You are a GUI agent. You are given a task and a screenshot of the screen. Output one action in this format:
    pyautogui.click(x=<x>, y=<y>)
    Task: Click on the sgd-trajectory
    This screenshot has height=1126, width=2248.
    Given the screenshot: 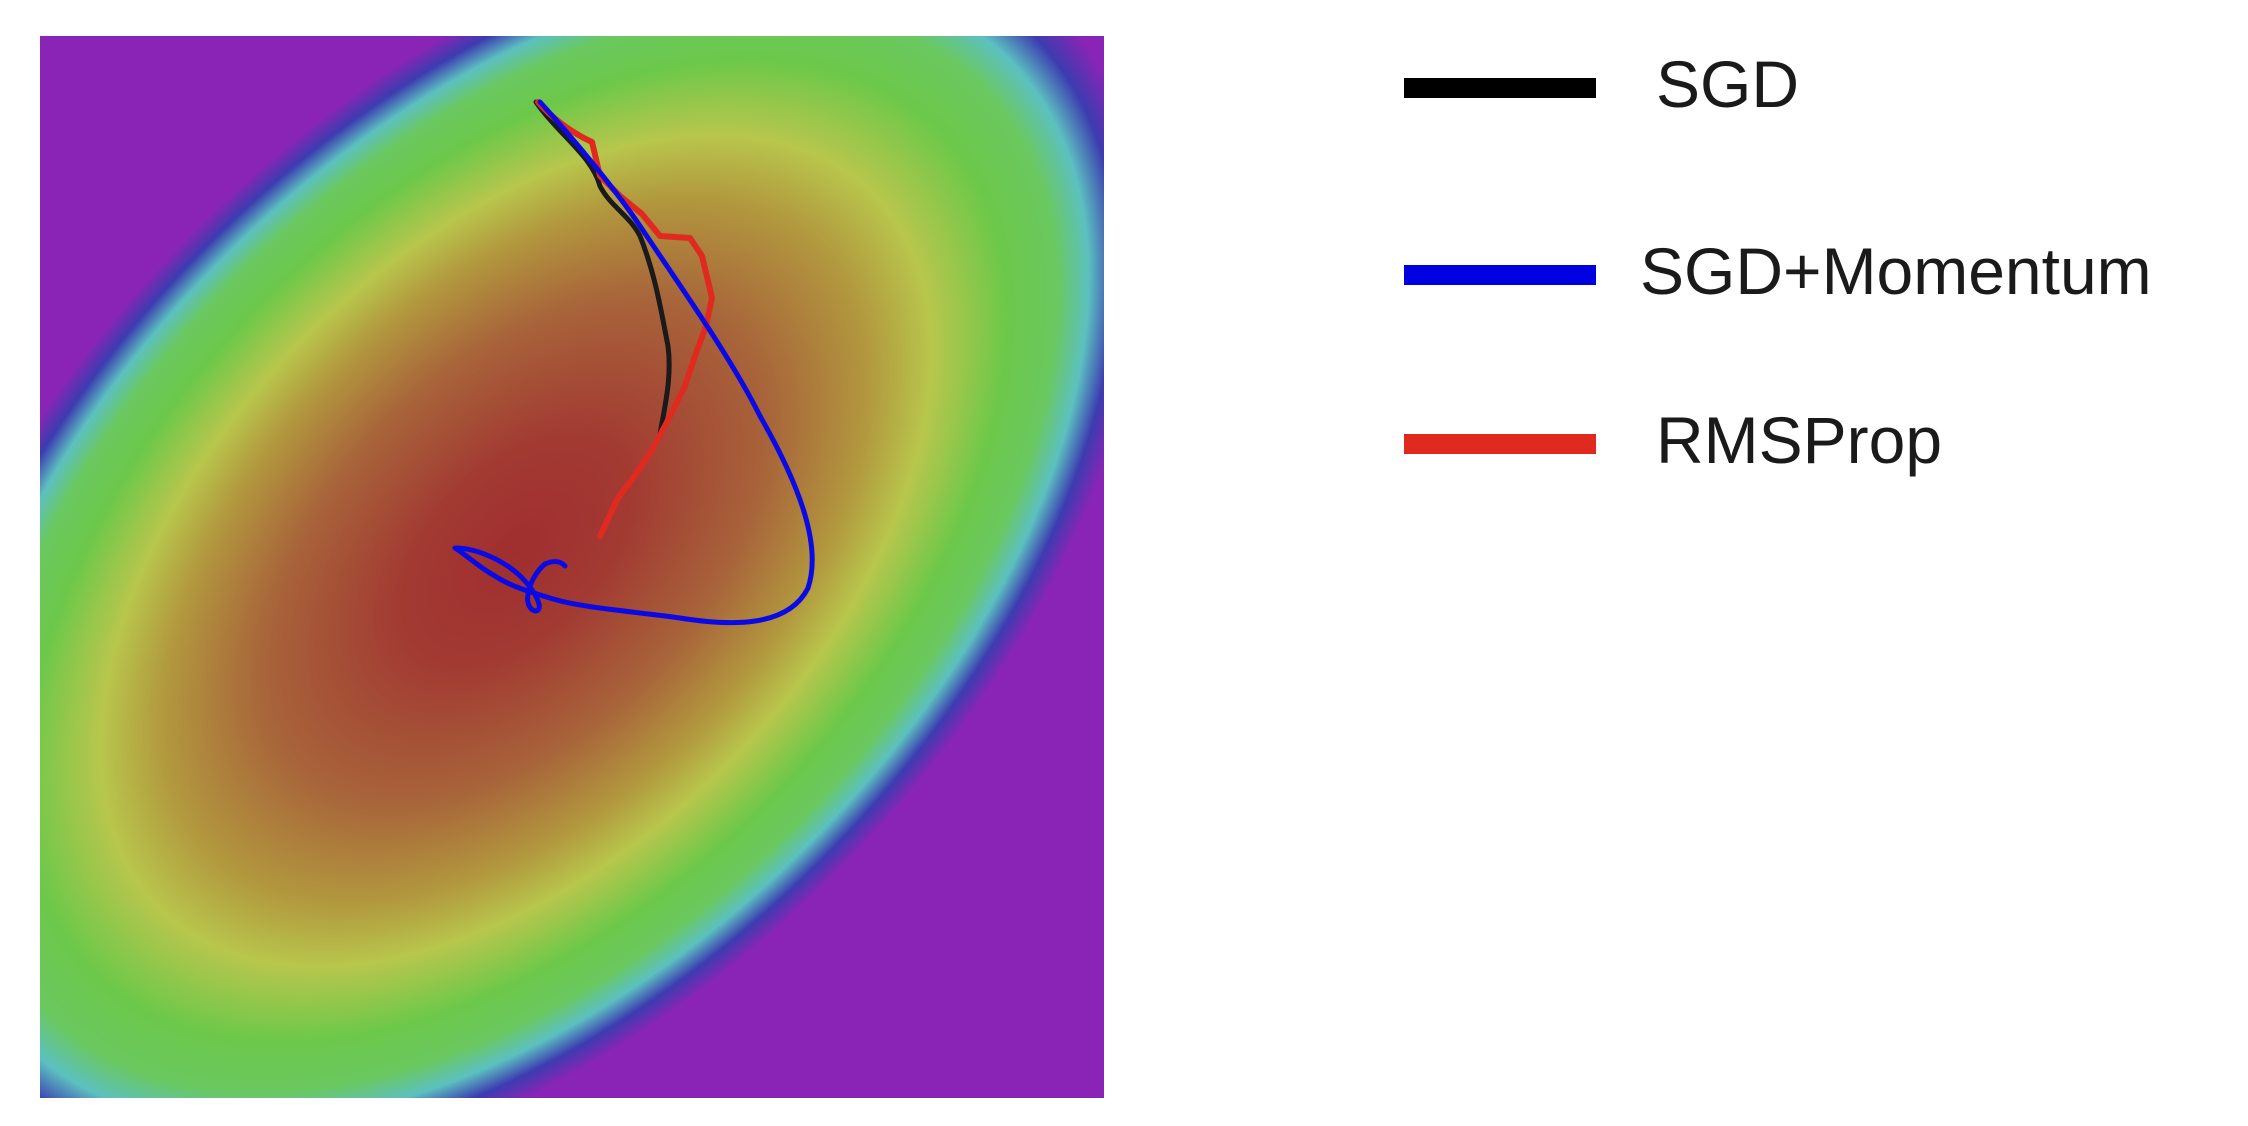 What is the action you would take?
    pyautogui.click(x=602, y=268)
    